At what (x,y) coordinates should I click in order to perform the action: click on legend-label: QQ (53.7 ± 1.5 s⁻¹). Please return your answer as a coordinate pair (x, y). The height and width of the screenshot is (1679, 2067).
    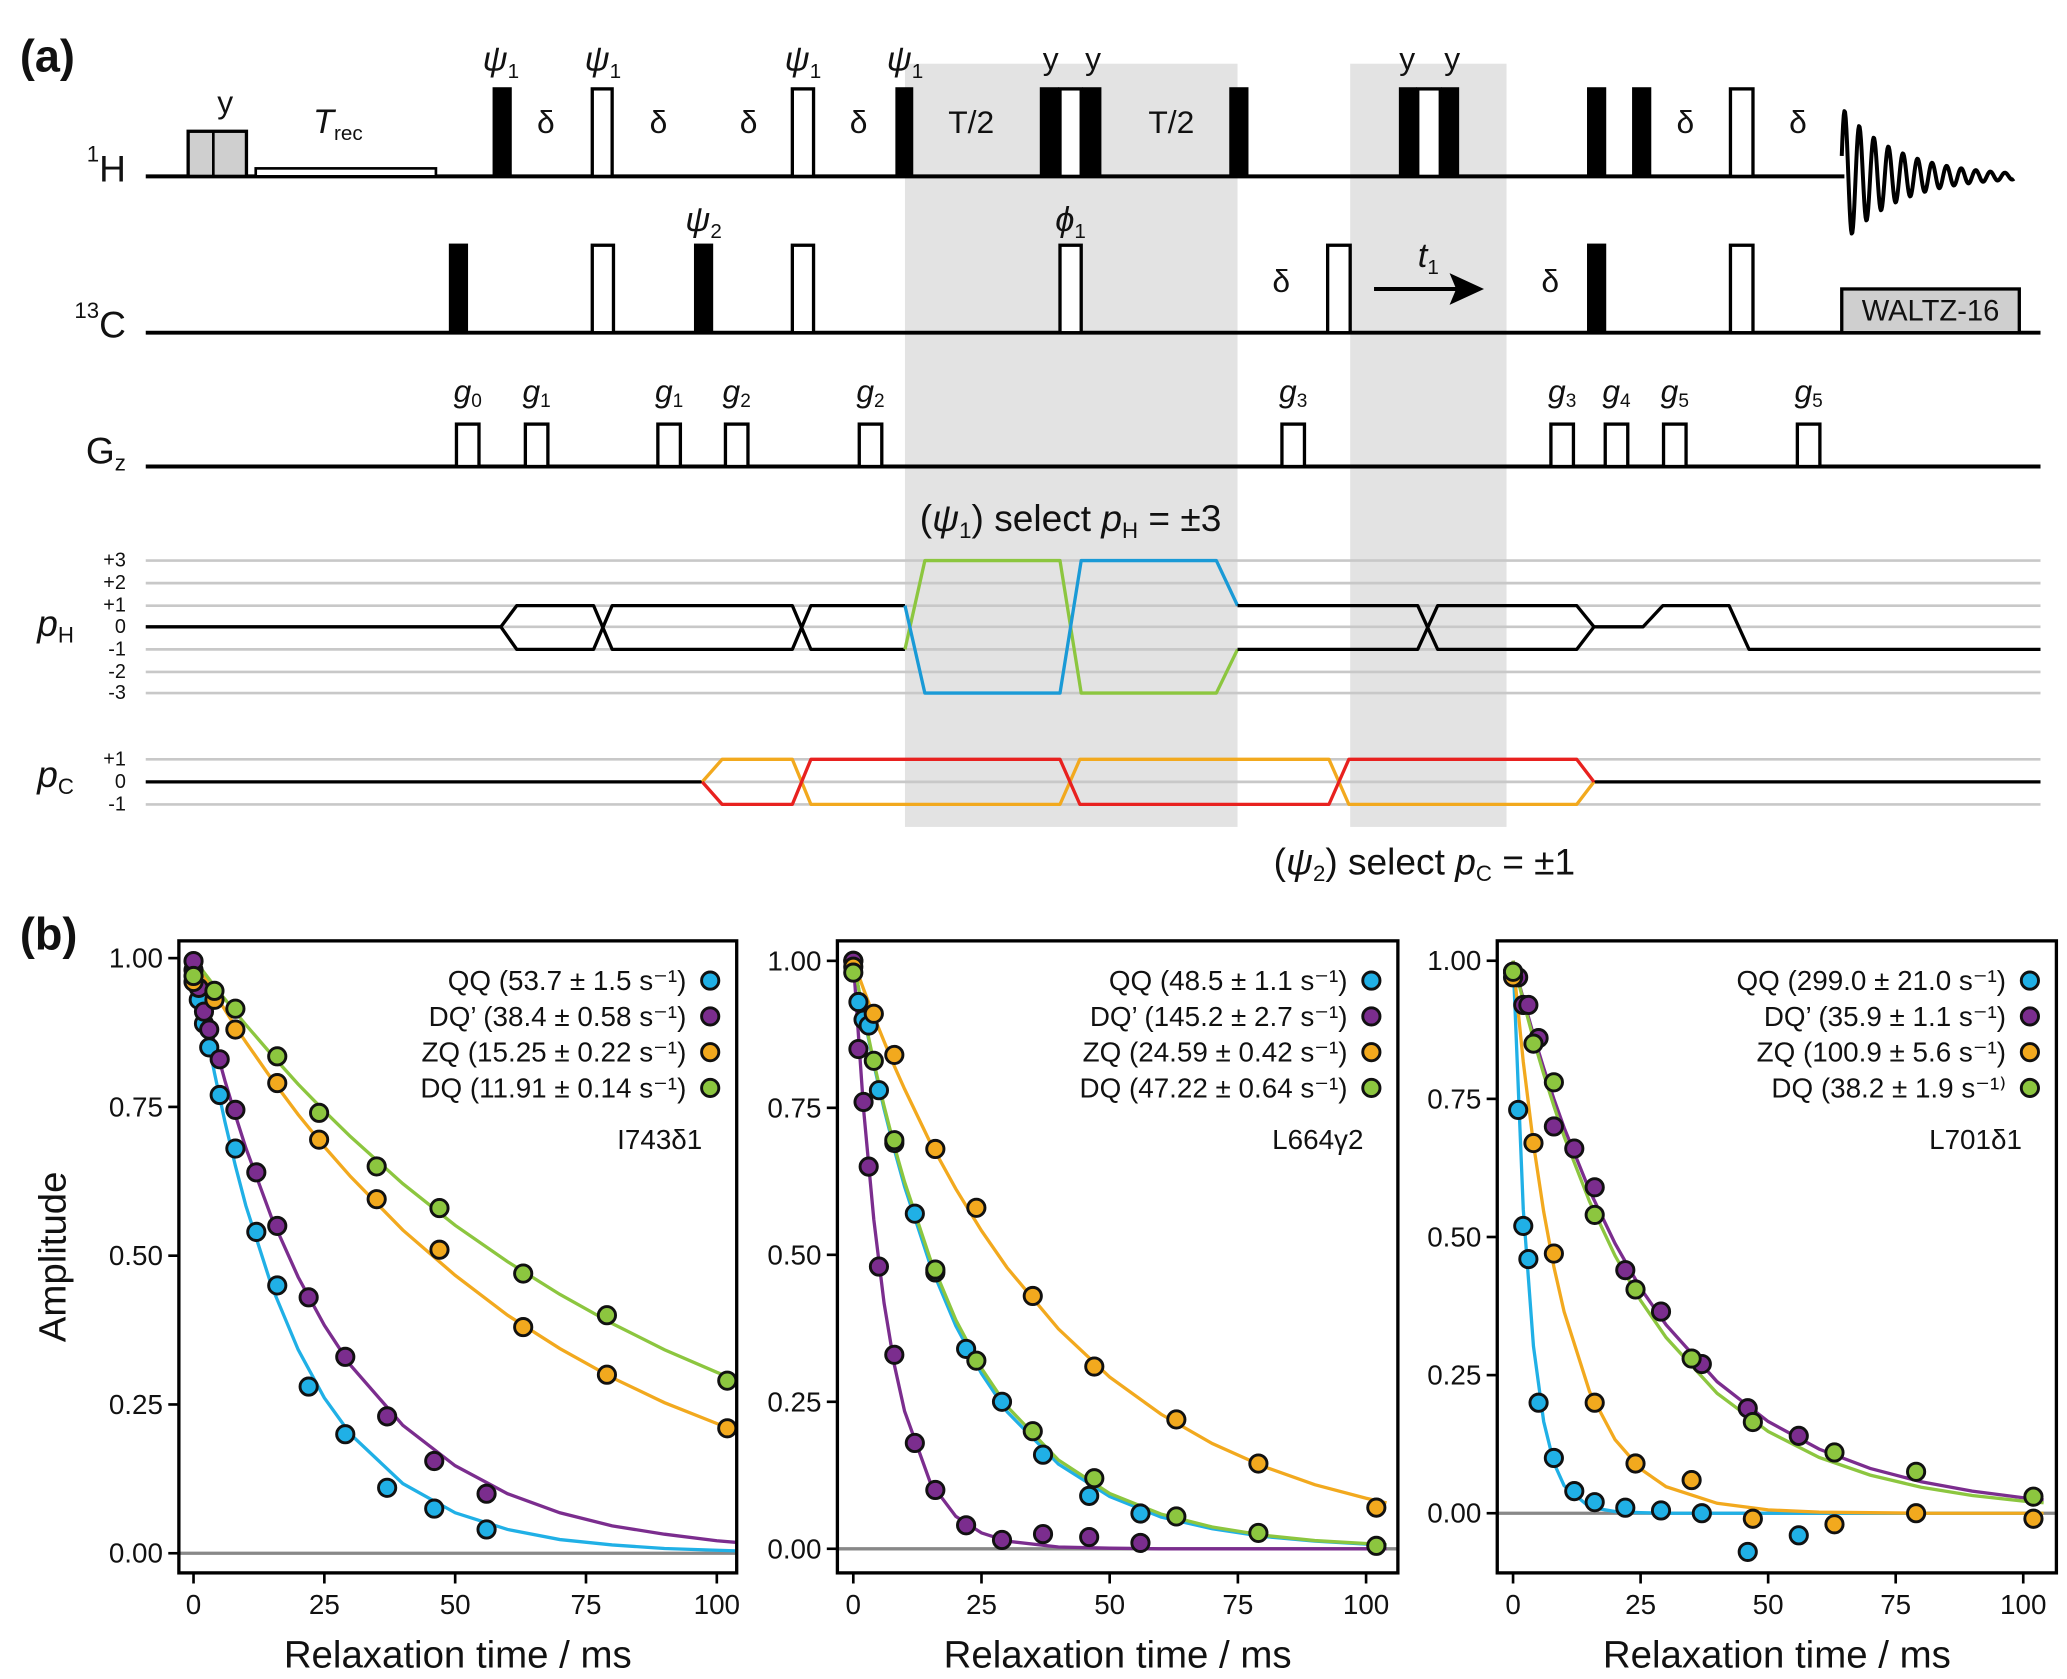
    Looking at the image, I should click on (567, 980).